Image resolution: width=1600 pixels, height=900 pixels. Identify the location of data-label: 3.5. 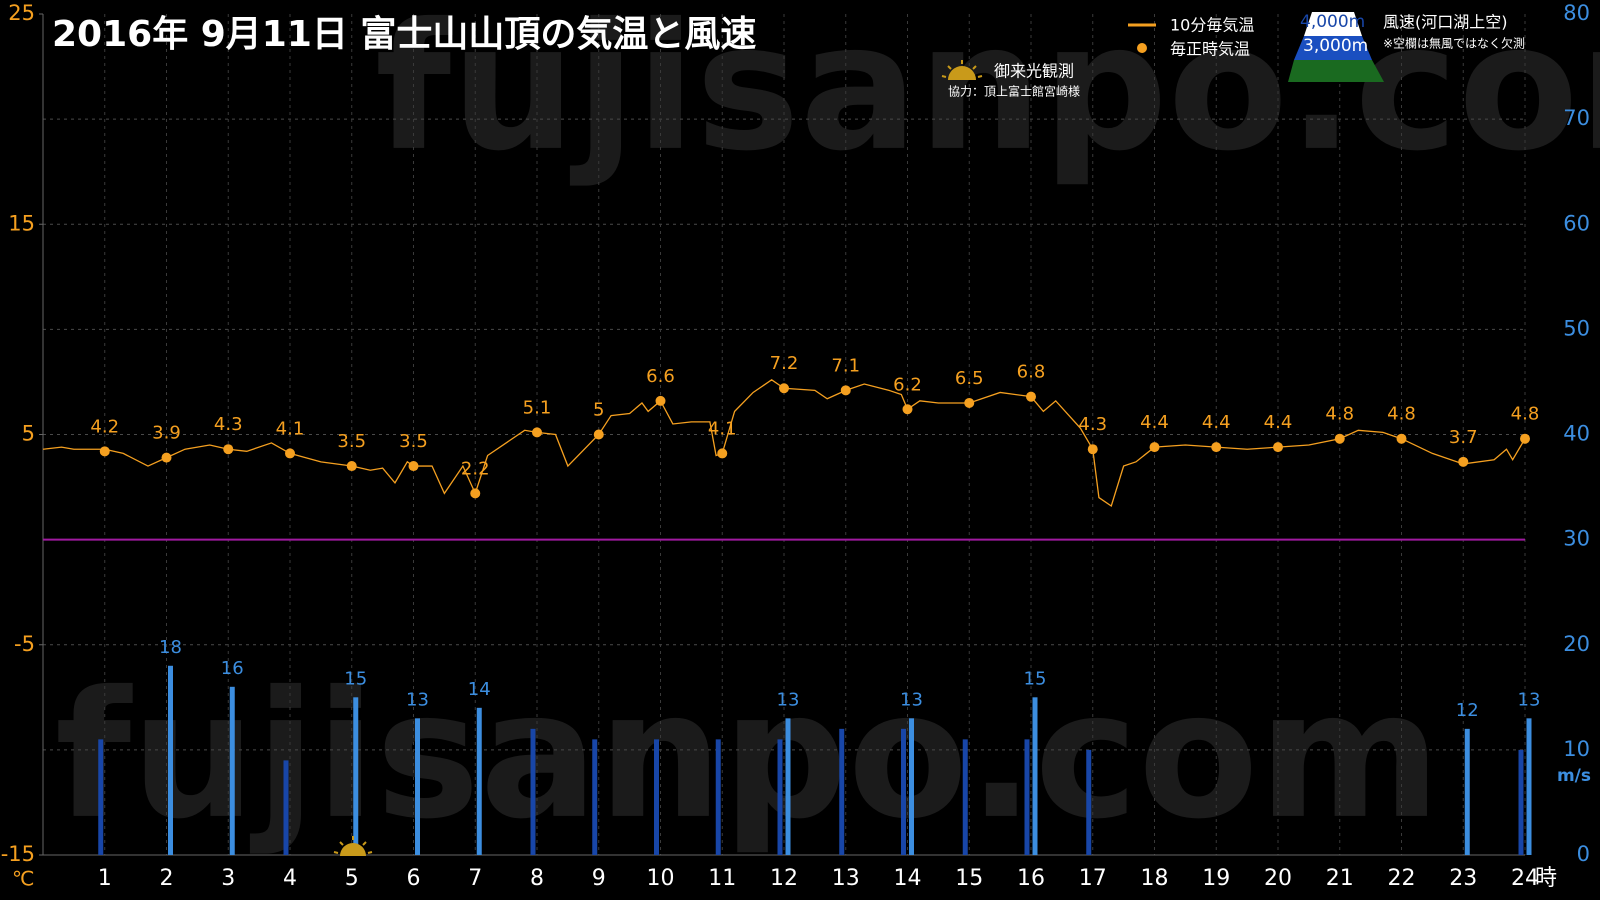
(351, 441).